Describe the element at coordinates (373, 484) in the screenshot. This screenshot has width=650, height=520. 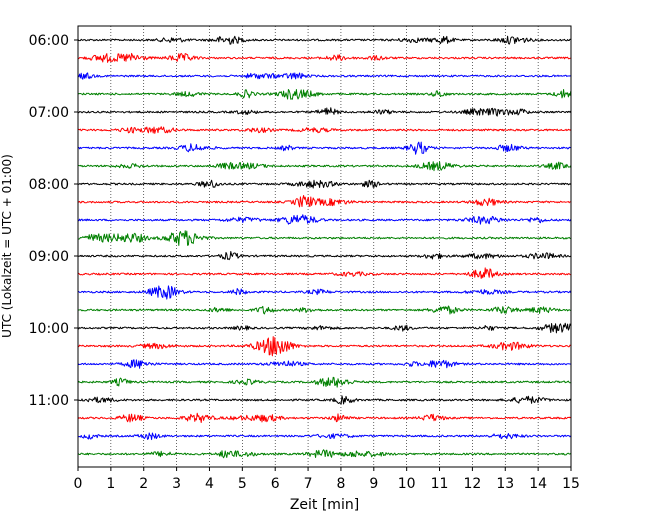
I see `x-tick-label: 9` at that location.